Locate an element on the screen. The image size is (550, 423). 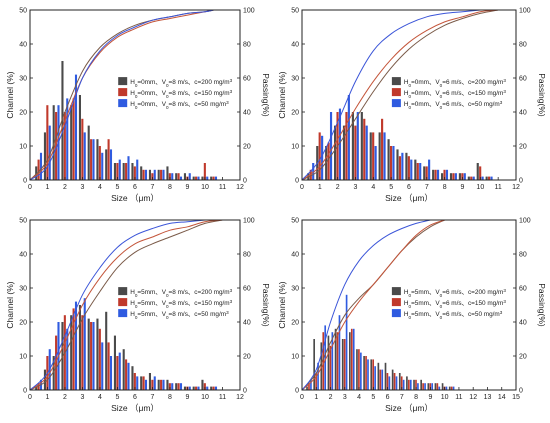
legend-label-c200: H0=5mm、V0=8 m/s、c=200 mg/m3 is located at coordinates (181, 293).